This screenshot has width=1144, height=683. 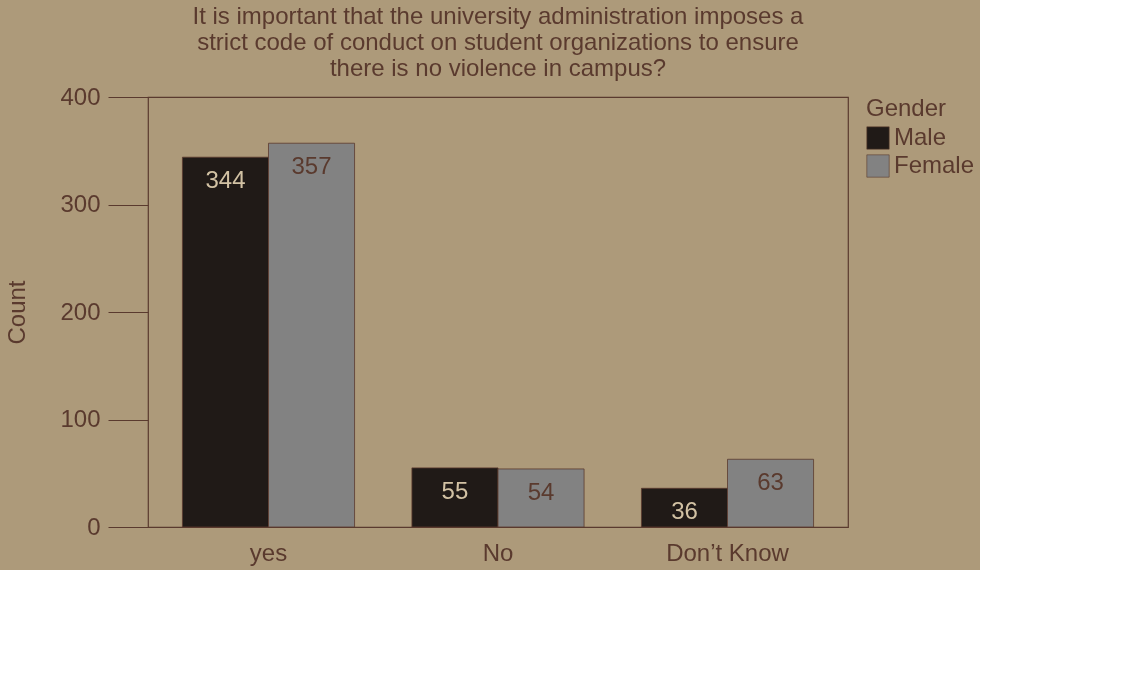 What do you see at coordinates (225, 180) in the screenshot?
I see `data-label: 344` at bounding box center [225, 180].